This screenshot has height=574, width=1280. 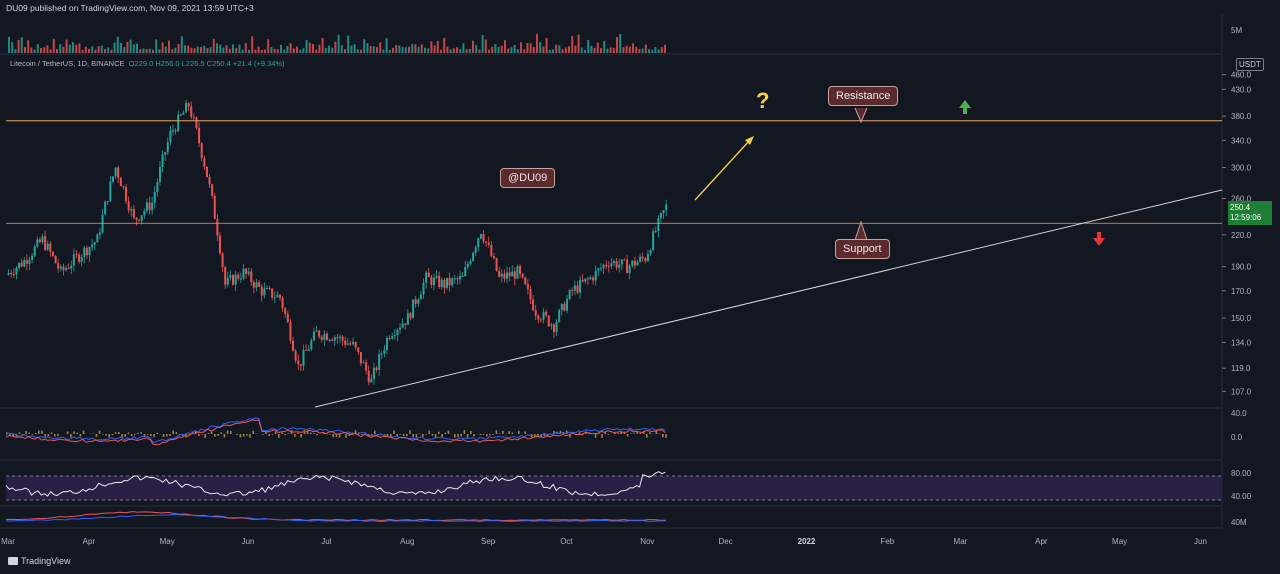 I want to click on pane-tick-label: 80.00, so click(x=1241, y=473).